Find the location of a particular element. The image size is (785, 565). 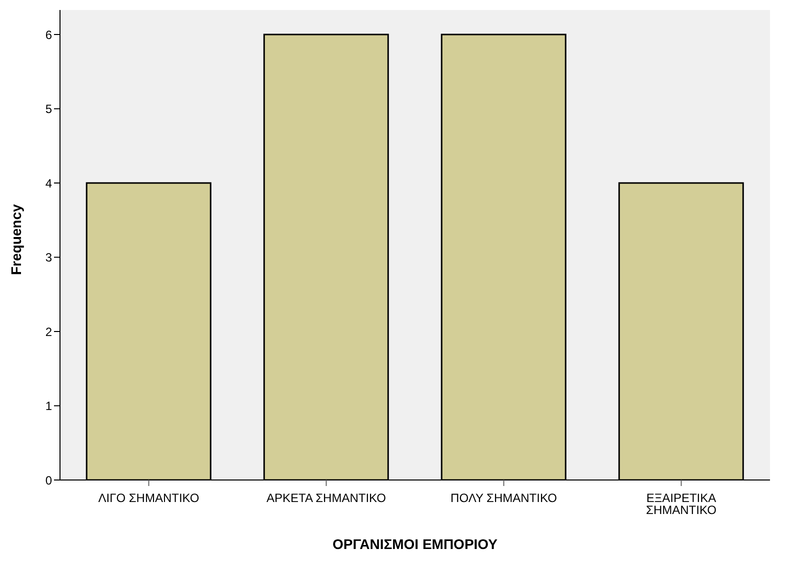

y-tick-label: 0 is located at coordinates (48, 480).